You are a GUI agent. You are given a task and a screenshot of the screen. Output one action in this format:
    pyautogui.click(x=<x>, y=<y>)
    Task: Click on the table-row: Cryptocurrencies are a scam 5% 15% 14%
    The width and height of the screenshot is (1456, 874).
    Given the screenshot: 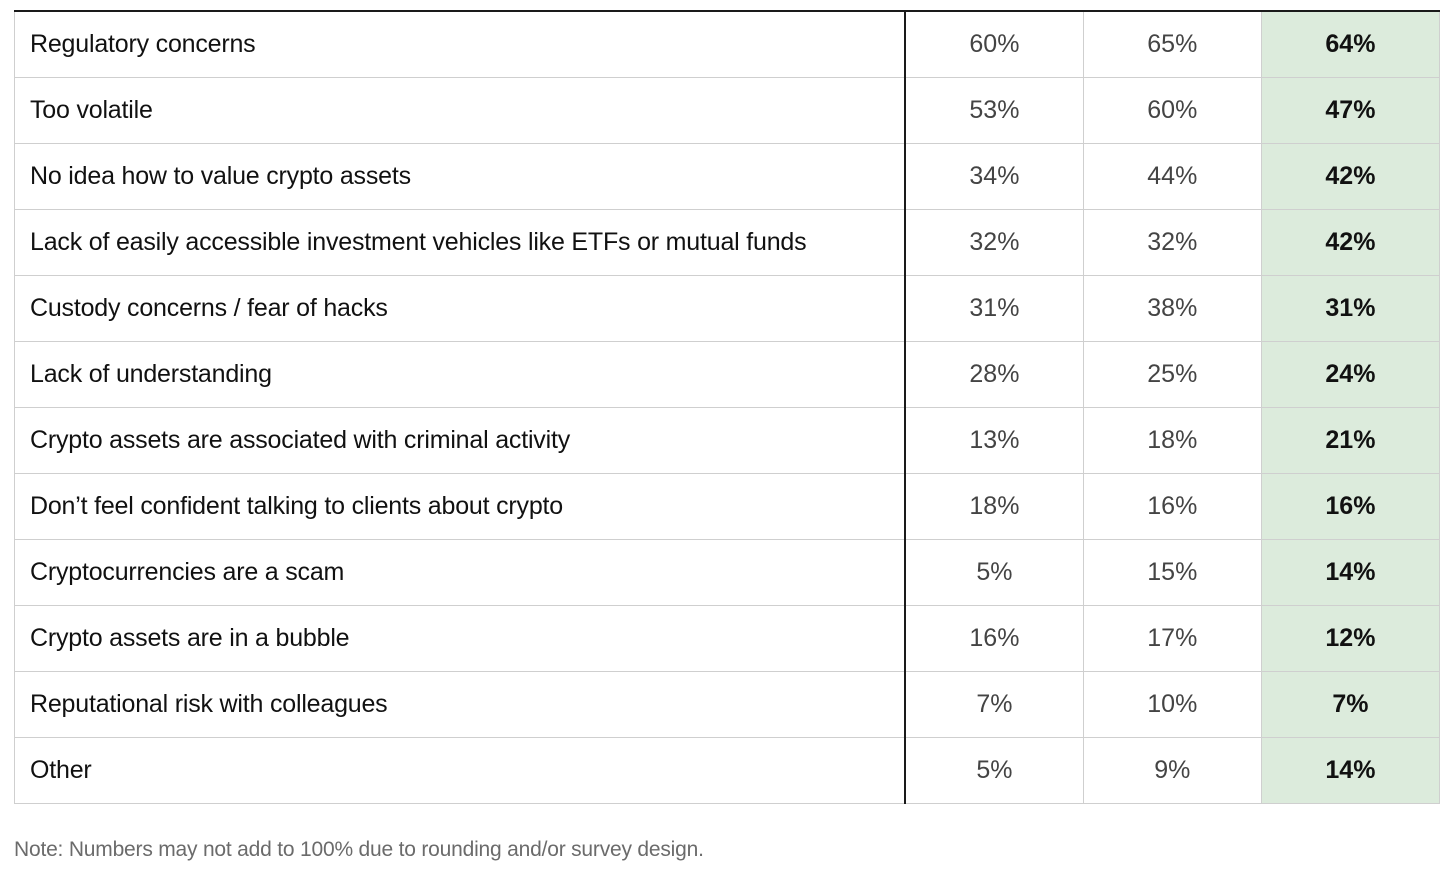 What is the action you would take?
    pyautogui.click(x=727, y=572)
    